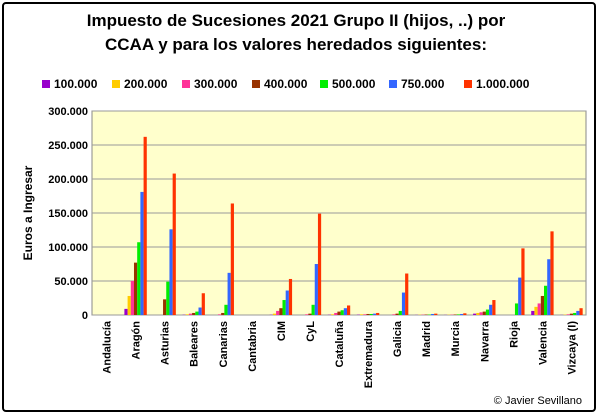 The height and width of the screenshot is (416, 600). I want to click on x-category-label: Galicia, so click(398, 338).